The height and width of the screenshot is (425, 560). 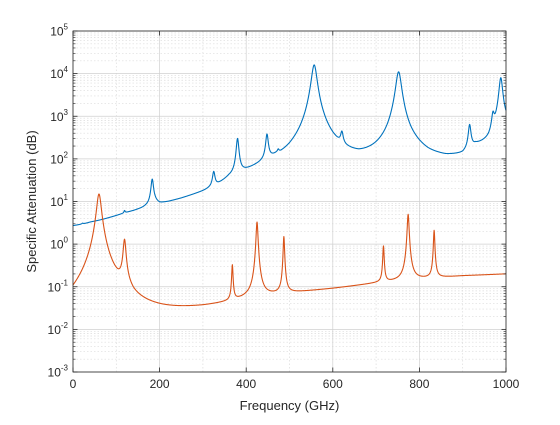 What do you see at coordinates (506, 384) in the screenshot?
I see `x-tick-label: 1000` at bounding box center [506, 384].